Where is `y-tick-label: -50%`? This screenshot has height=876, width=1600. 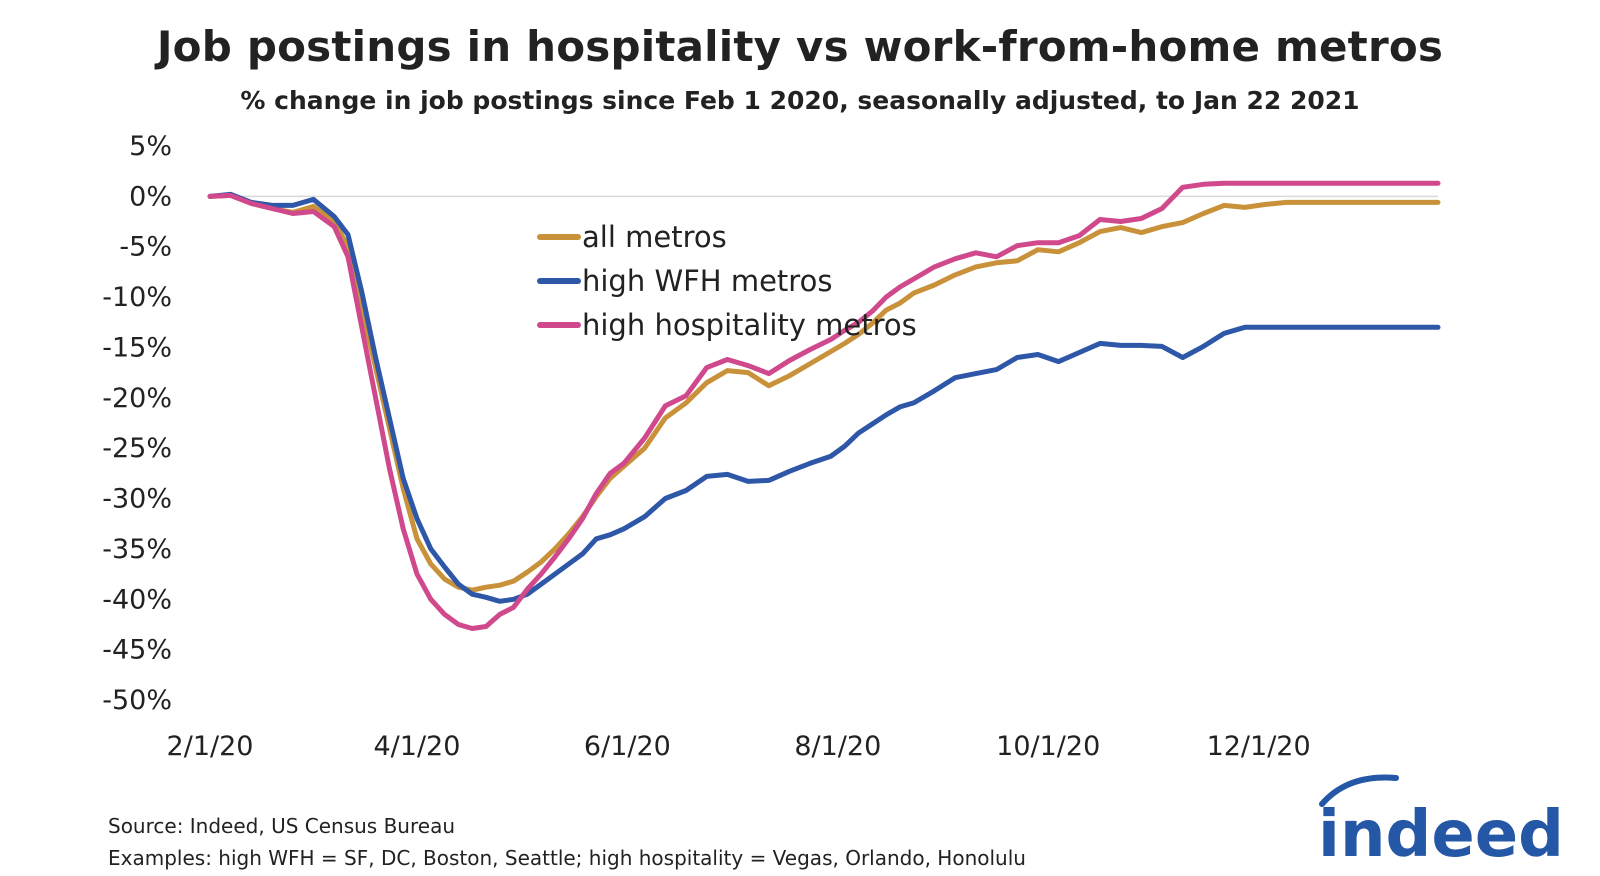 y-tick-label: -50% is located at coordinates (137, 700).